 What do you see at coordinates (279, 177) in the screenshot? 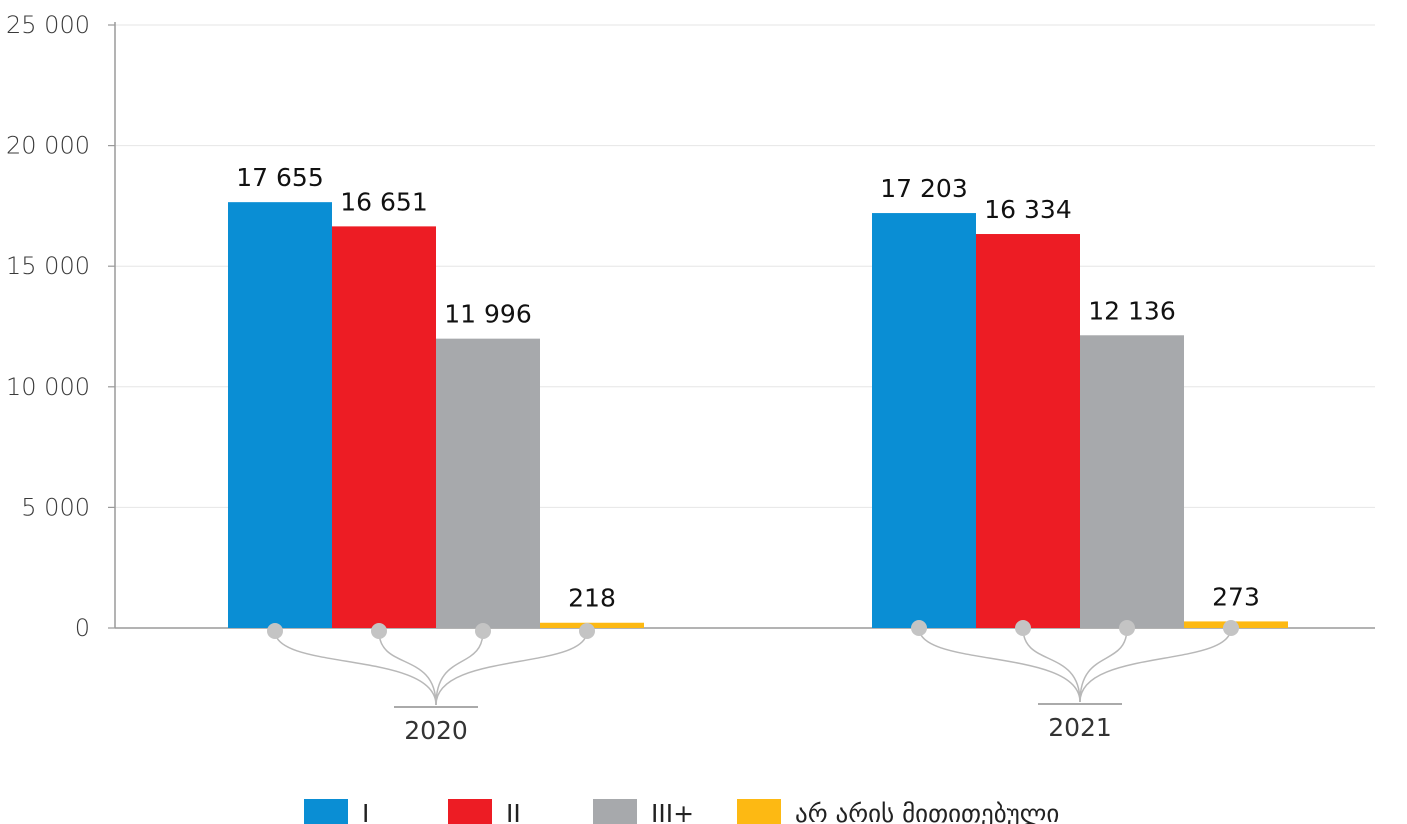
I see `value-label: 17 655` at bounding box center [279, 177].